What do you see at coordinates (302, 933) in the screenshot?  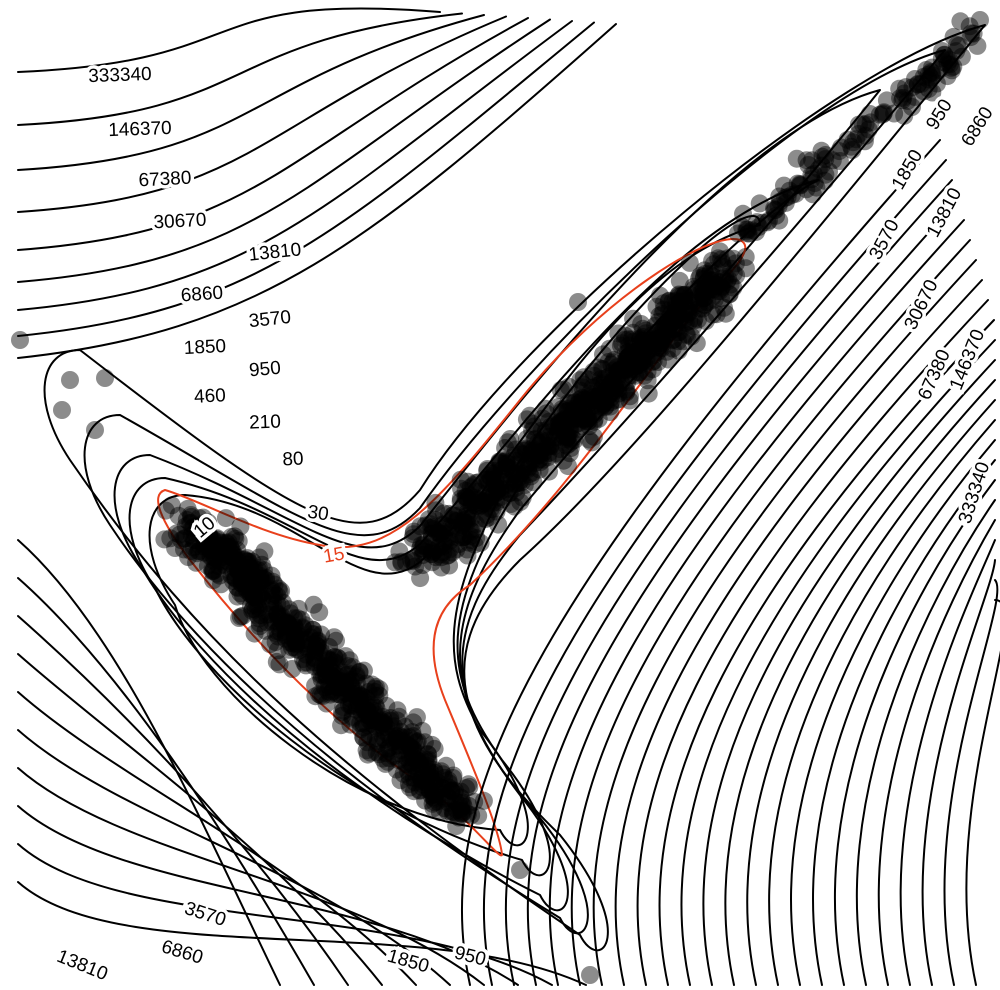 I see `contour-line` at bounding box center [302, 933].